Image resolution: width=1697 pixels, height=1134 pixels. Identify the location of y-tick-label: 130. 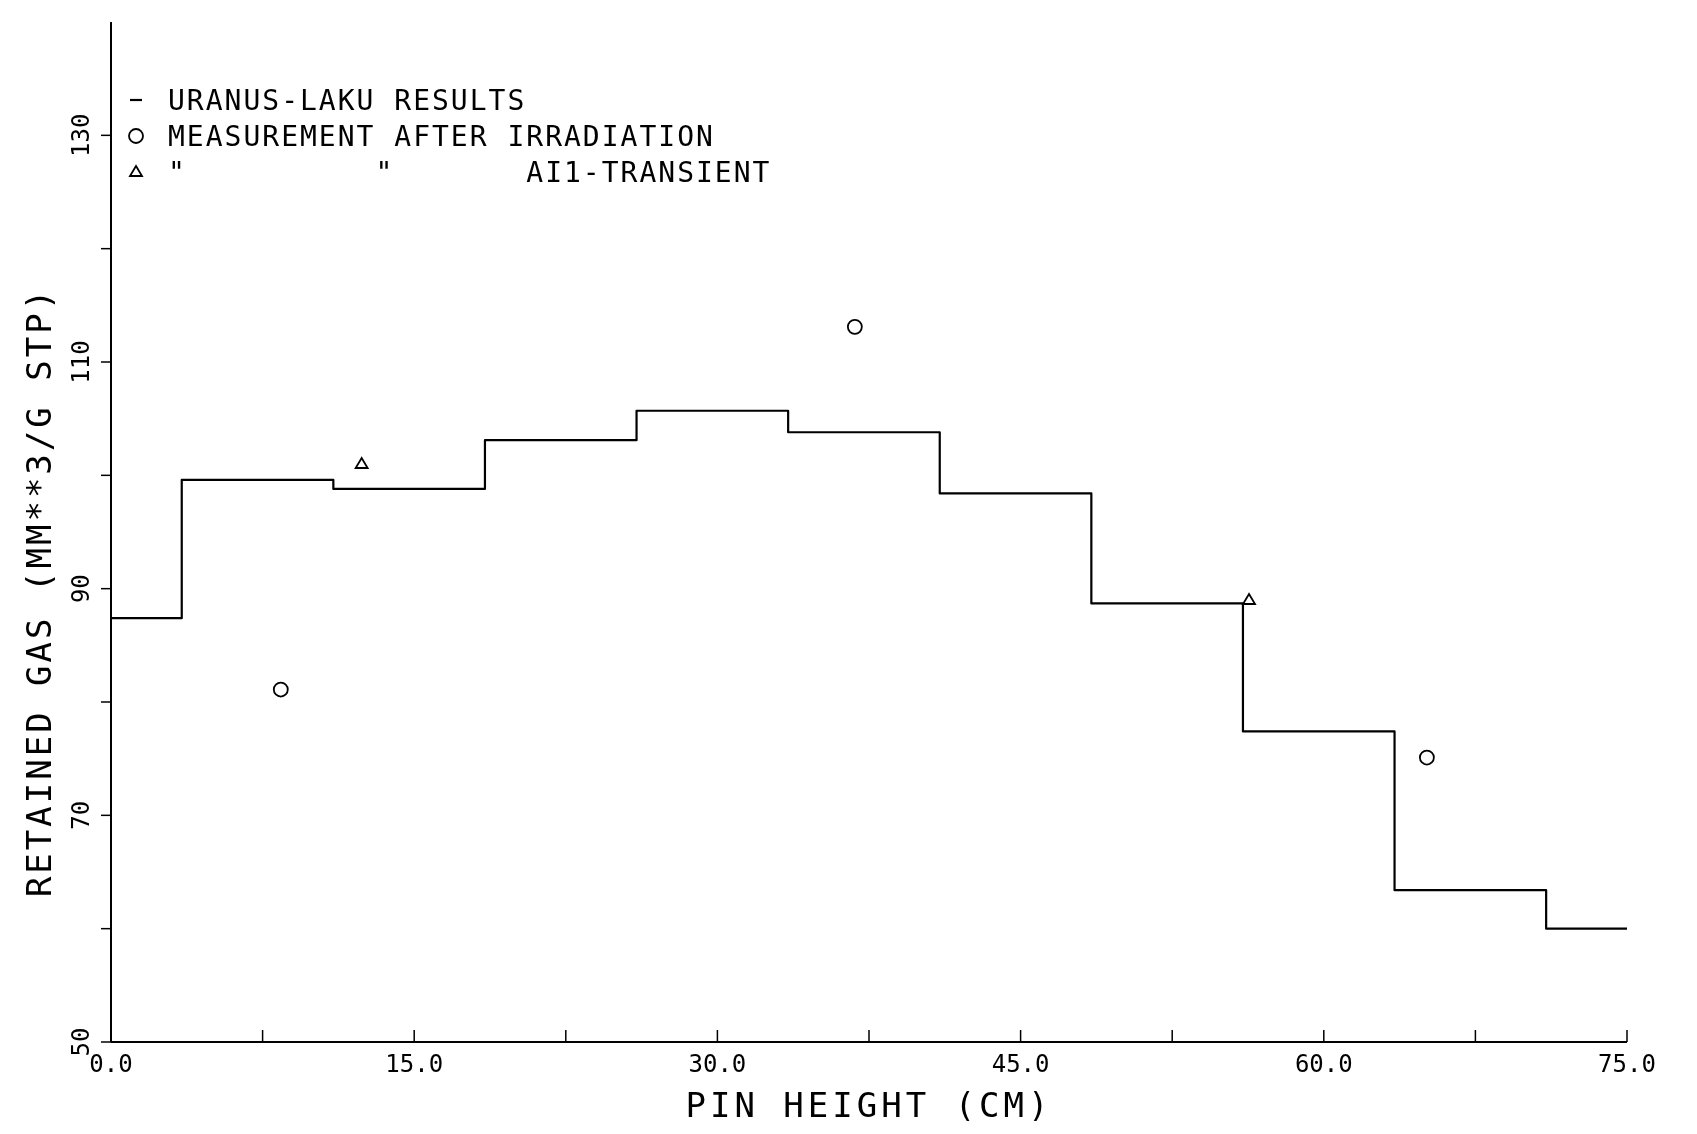
(81, 135).